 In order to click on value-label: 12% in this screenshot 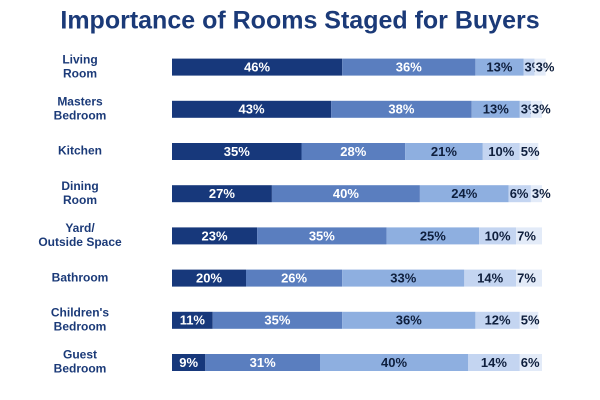, I will do `click(498, 320)`.